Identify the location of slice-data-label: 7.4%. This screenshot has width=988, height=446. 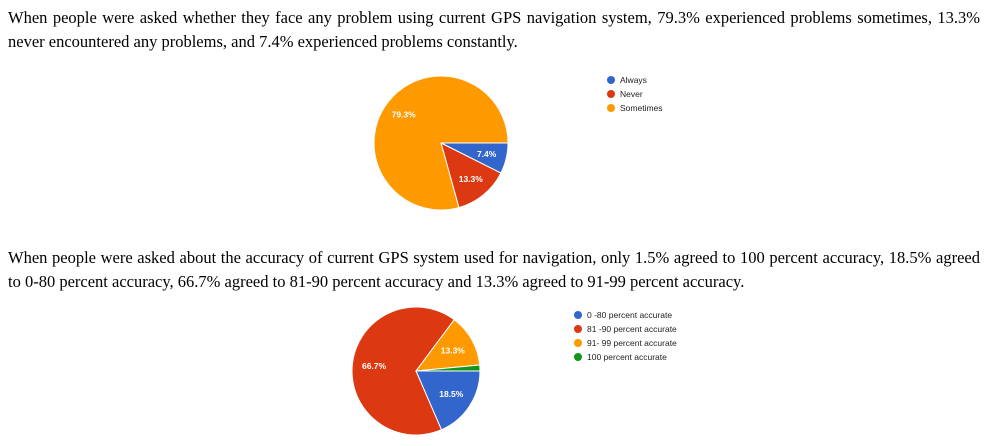
(487, 154).